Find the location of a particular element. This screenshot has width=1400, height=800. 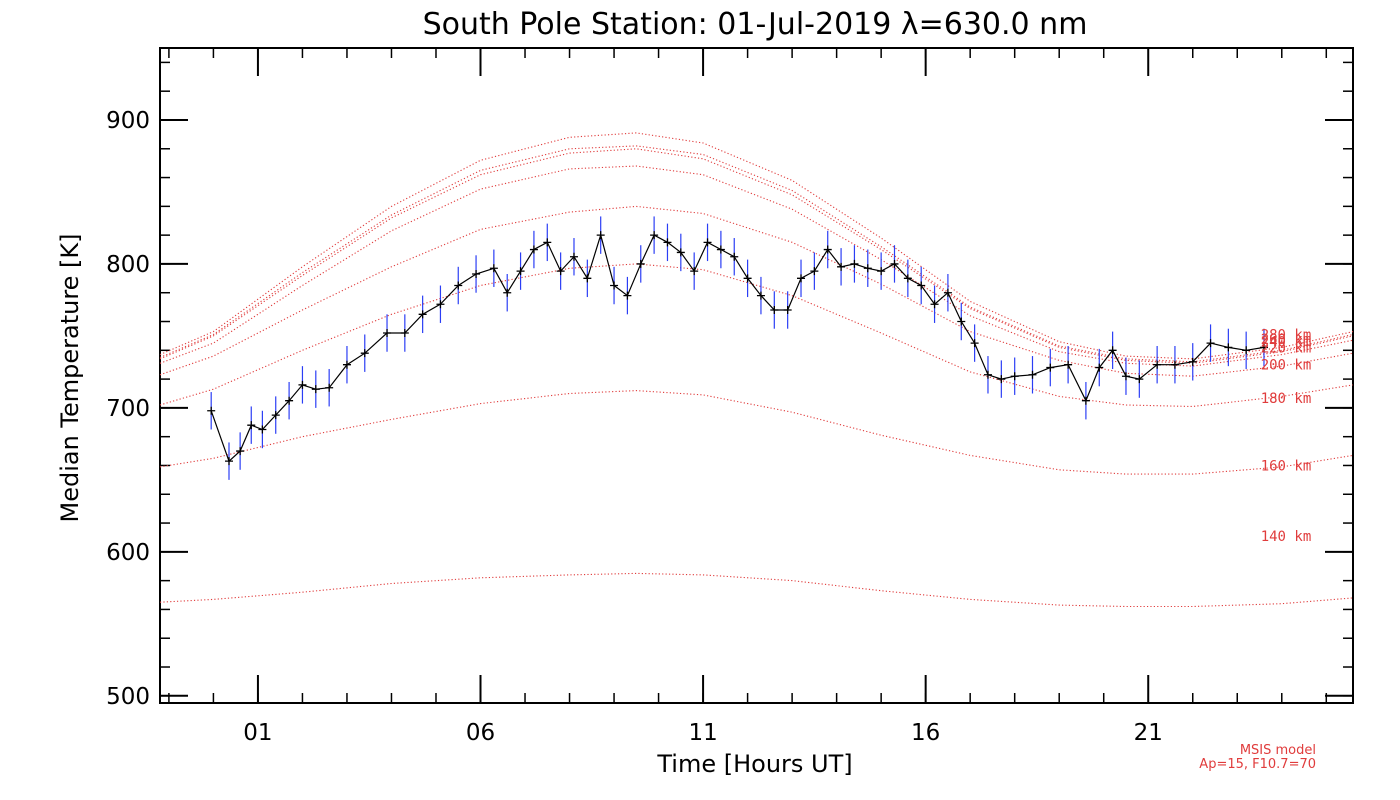

y-tick-label: 800 is located at coordinates (128, 265).